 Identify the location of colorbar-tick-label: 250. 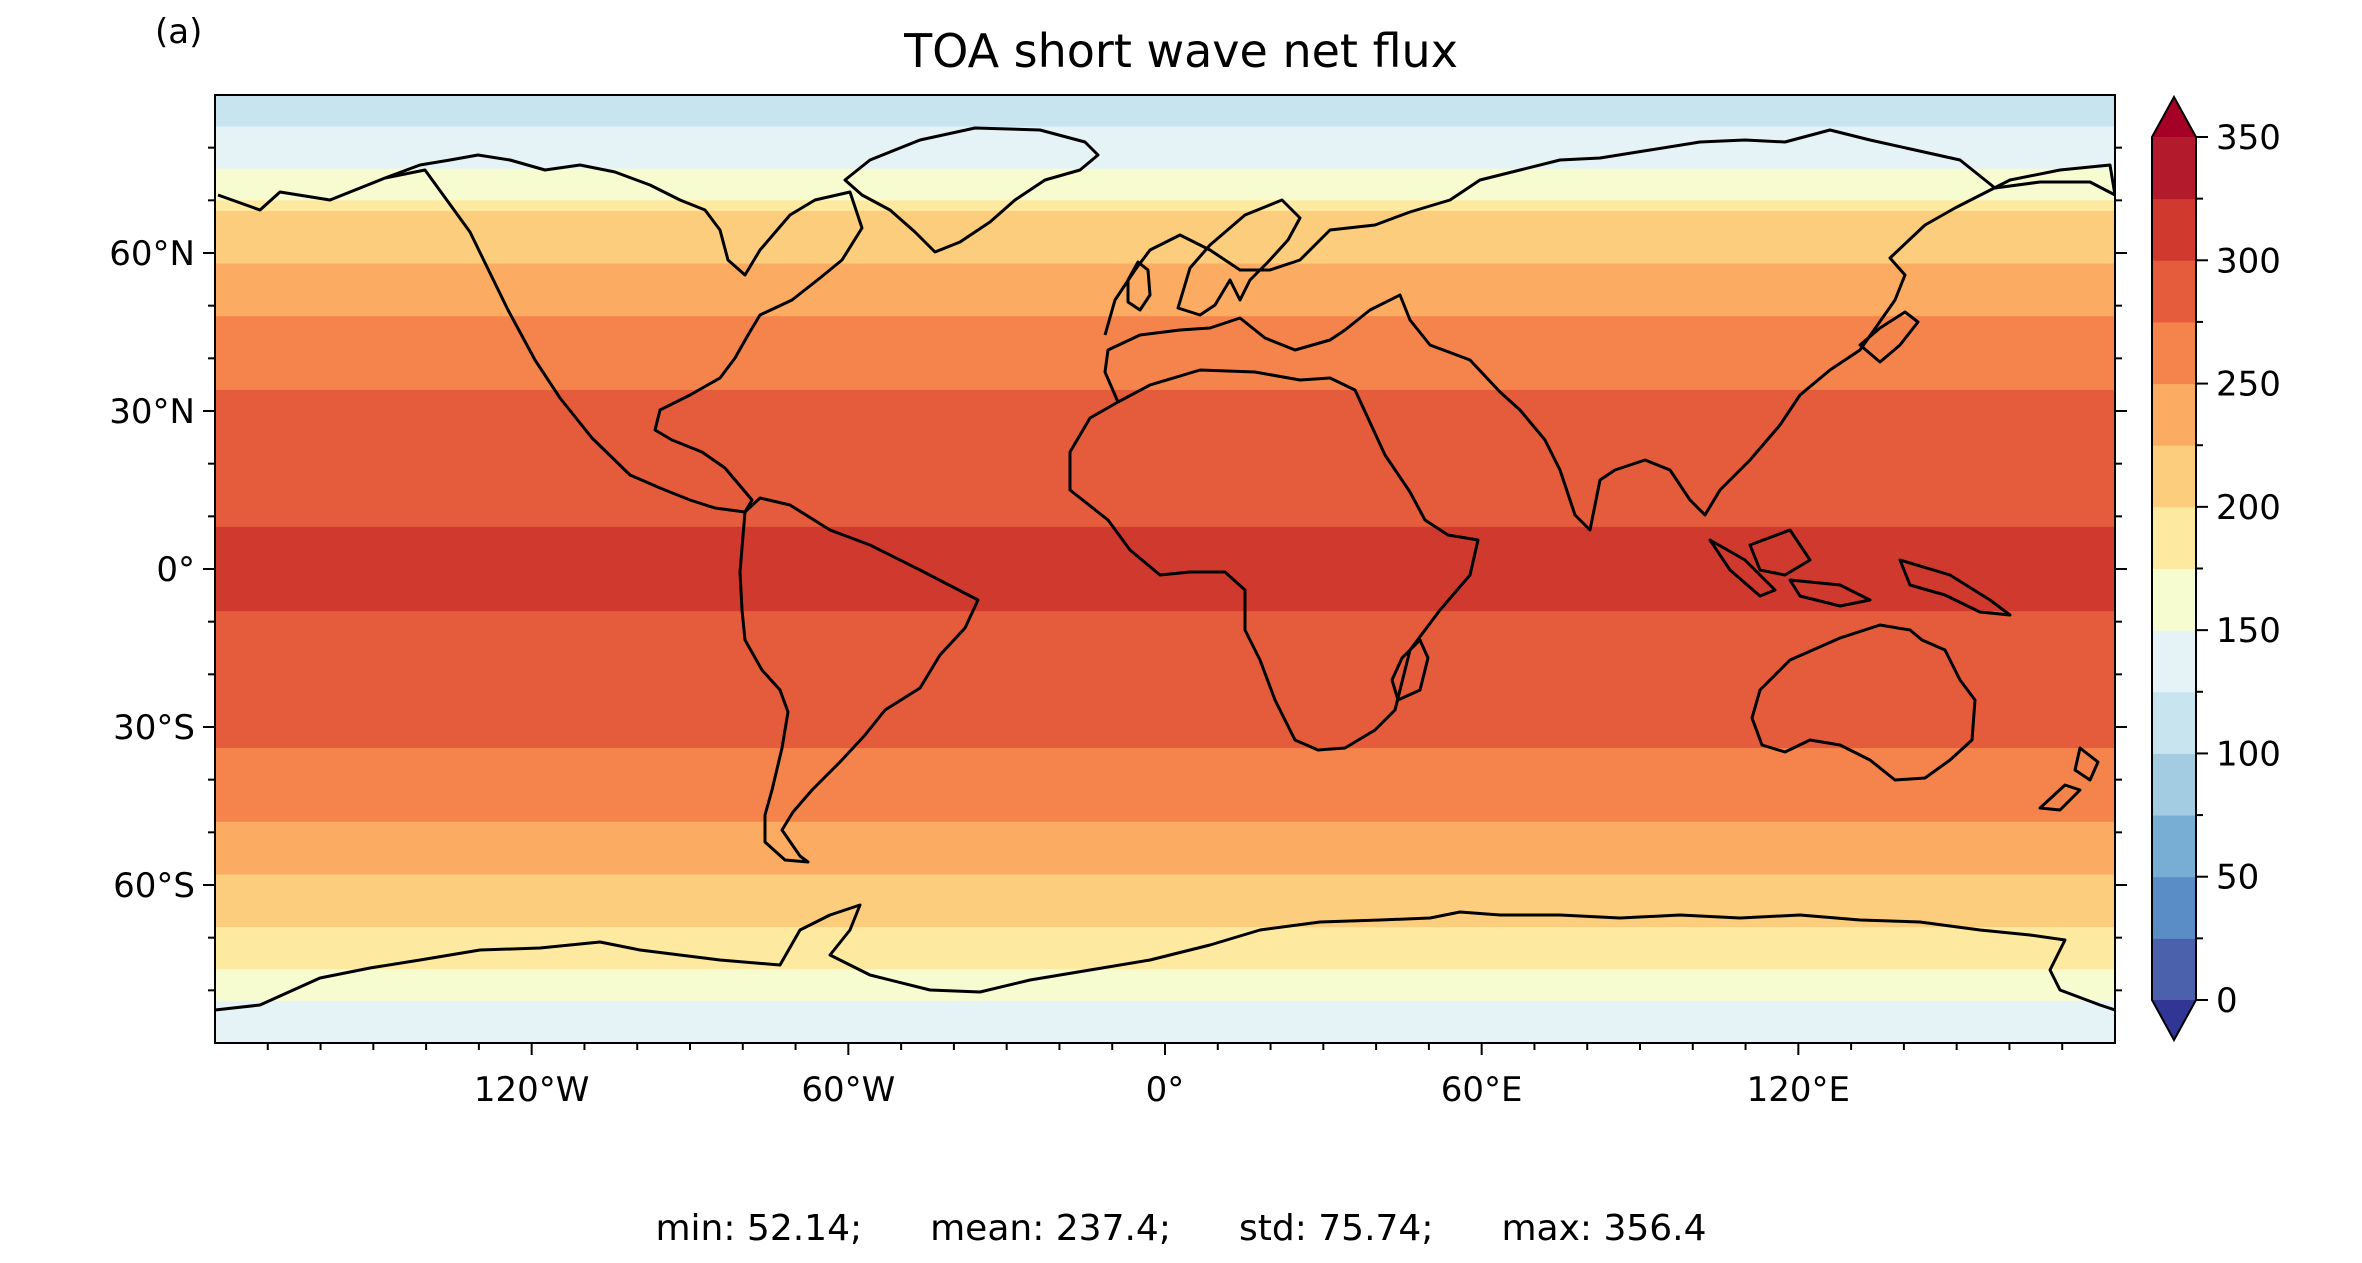
(2248, 385).